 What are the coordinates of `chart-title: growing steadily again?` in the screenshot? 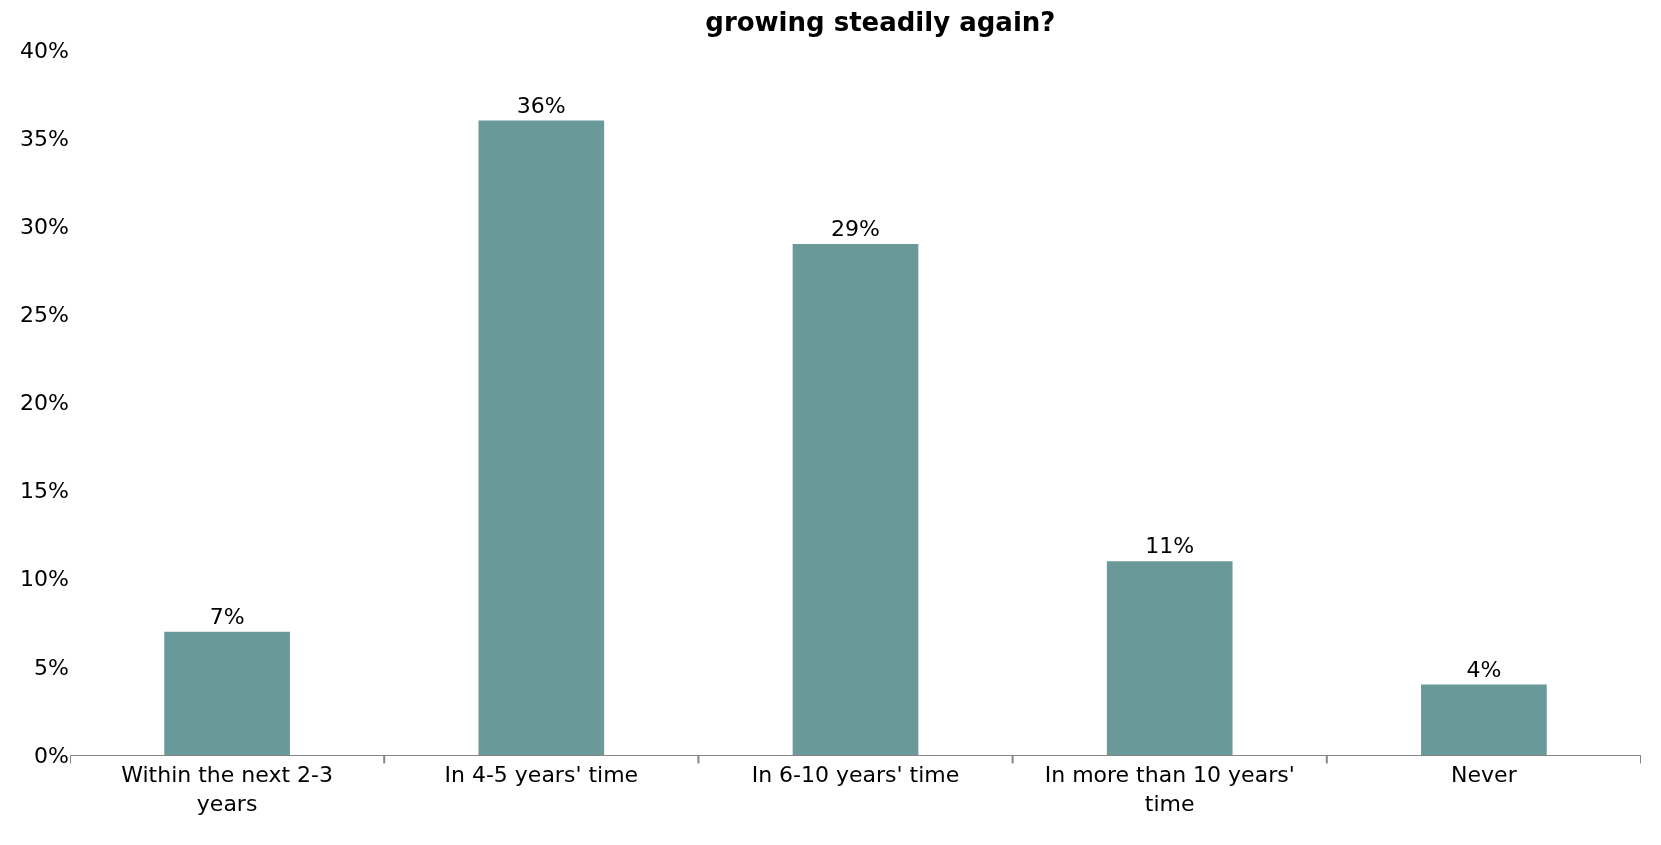 It's located at (880, 21).